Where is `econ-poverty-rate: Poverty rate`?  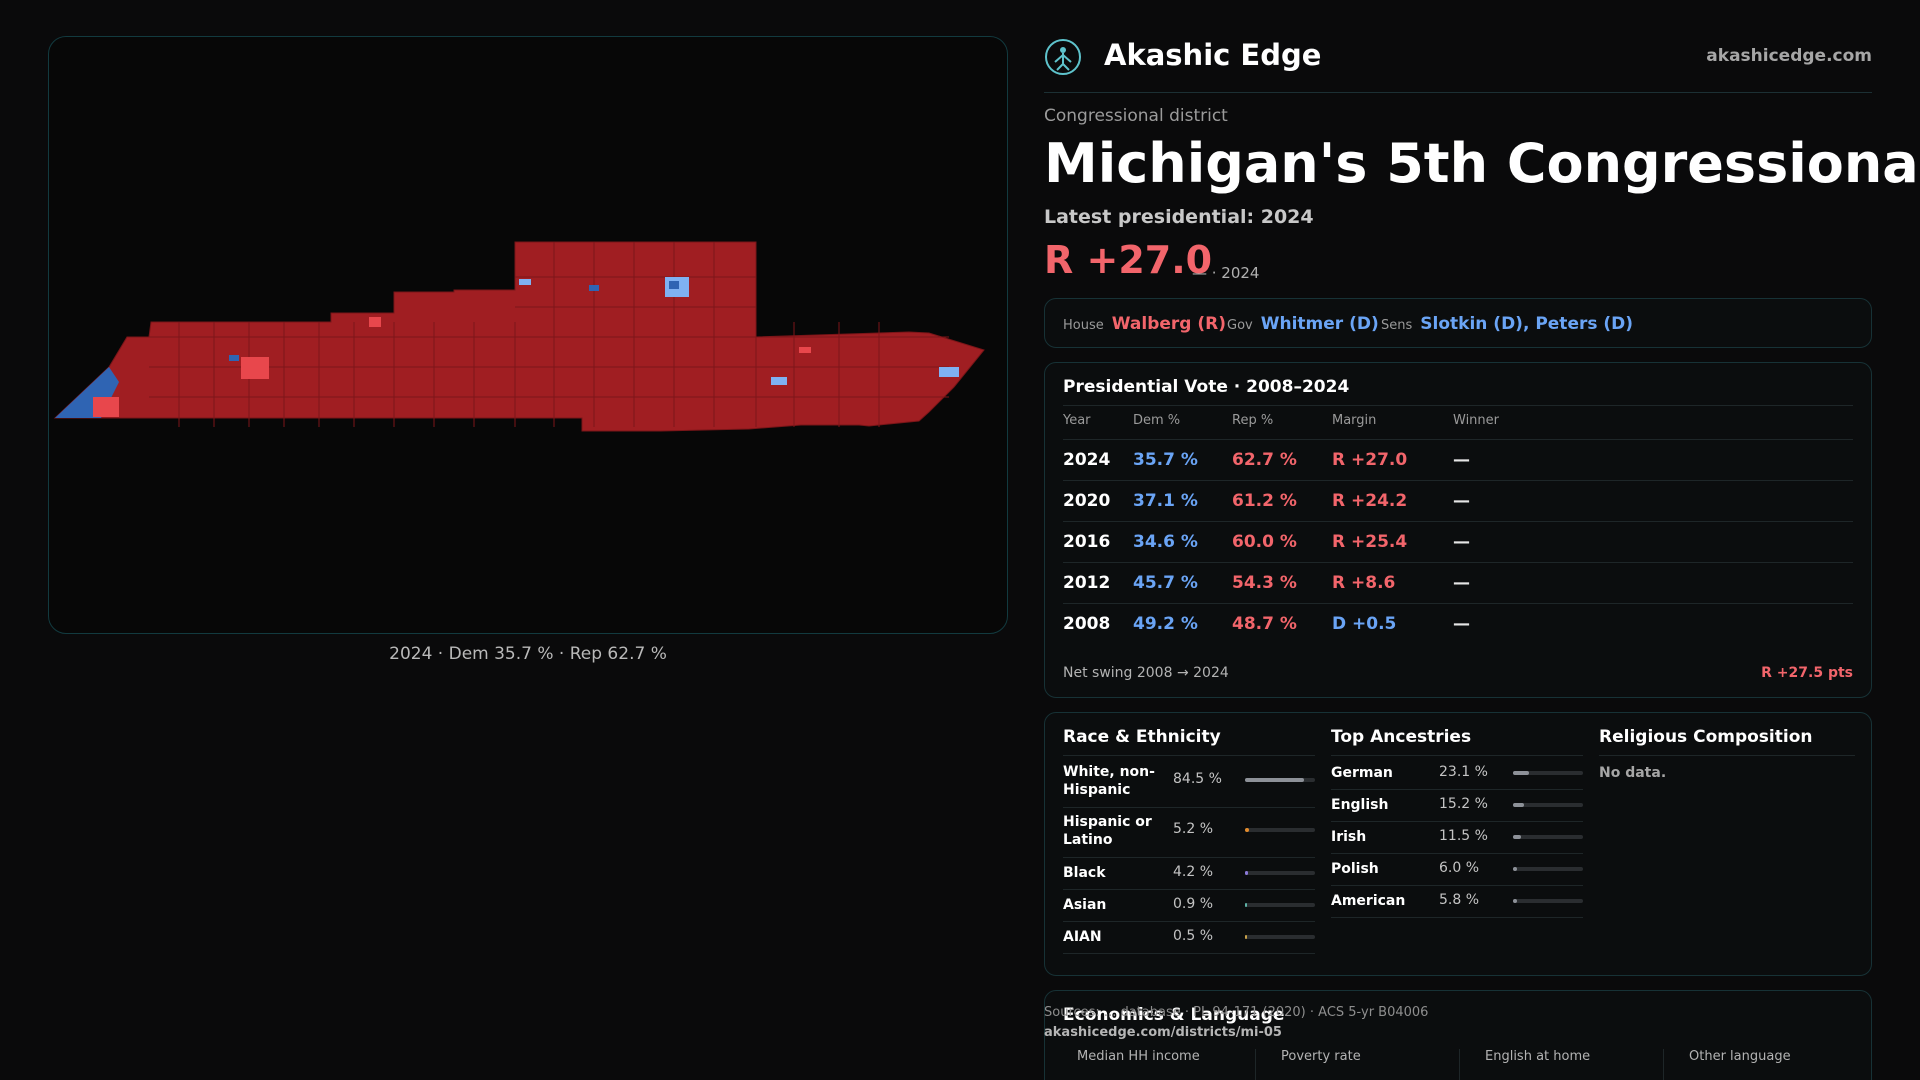 econ-poverty-rate: Poverty rate is located at coordinates (1321, 1056).